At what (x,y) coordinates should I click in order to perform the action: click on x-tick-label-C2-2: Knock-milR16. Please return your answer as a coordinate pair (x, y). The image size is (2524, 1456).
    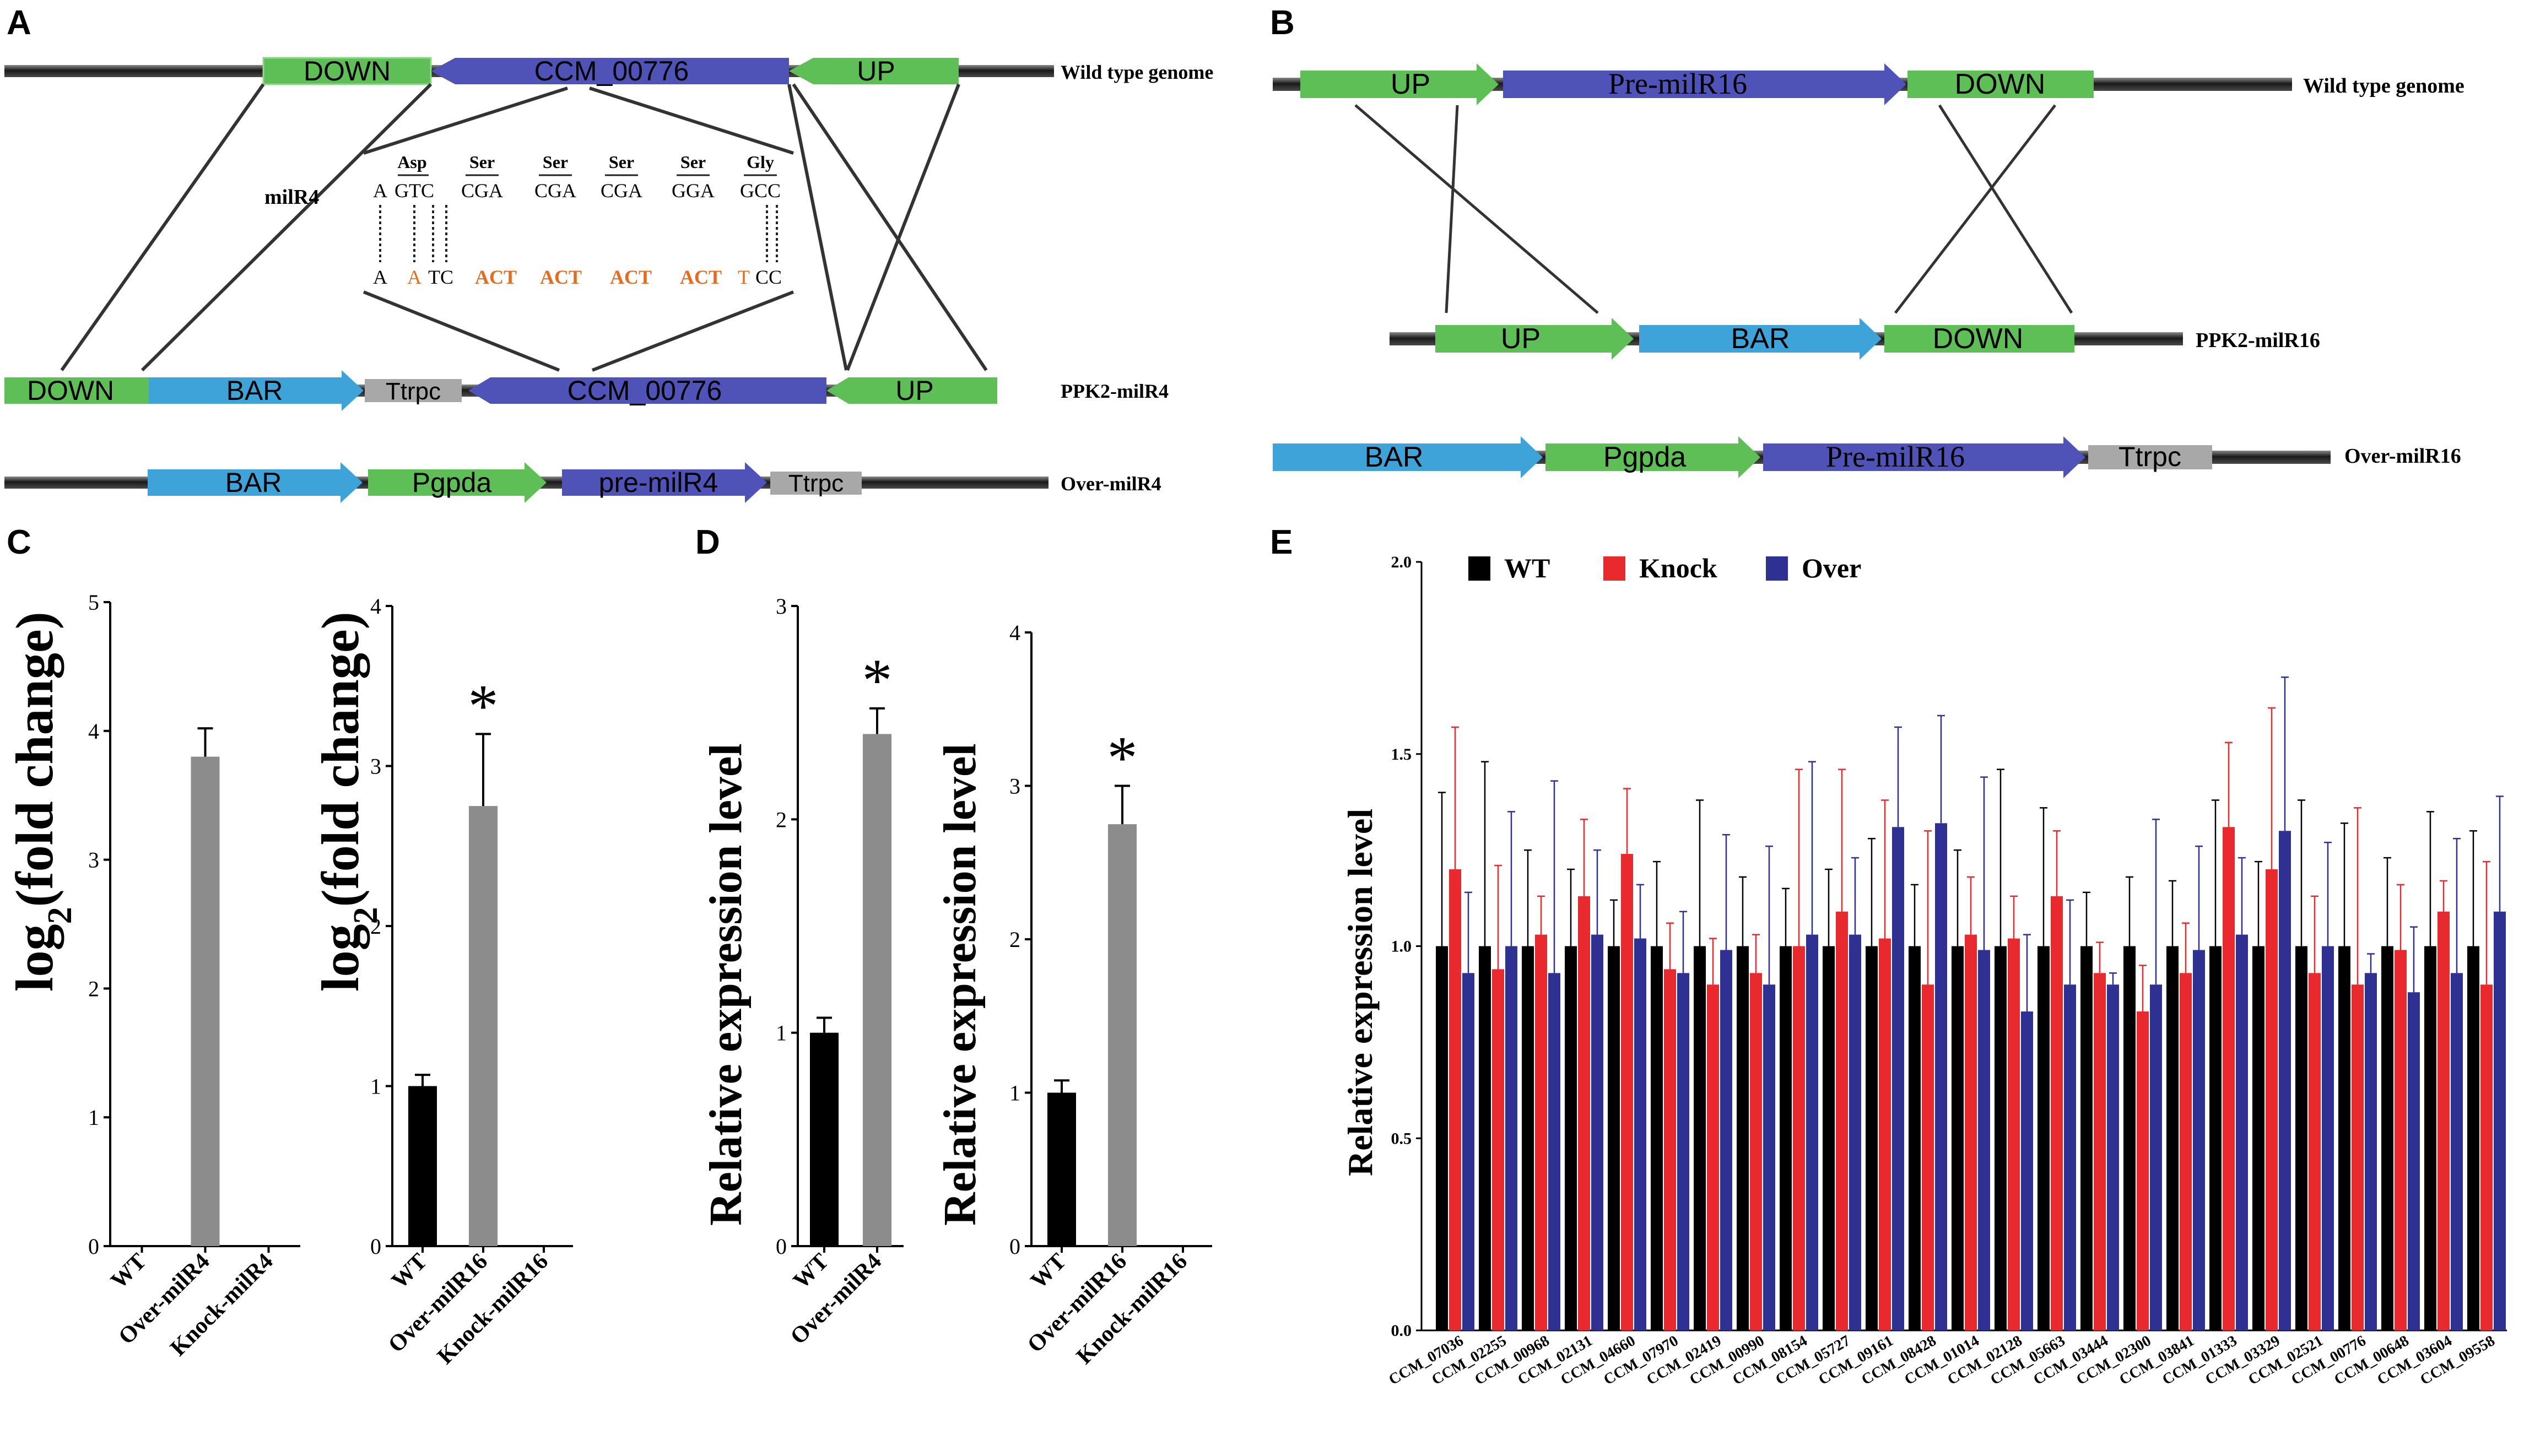
    Looking at the image, I should click on (493, 1309).